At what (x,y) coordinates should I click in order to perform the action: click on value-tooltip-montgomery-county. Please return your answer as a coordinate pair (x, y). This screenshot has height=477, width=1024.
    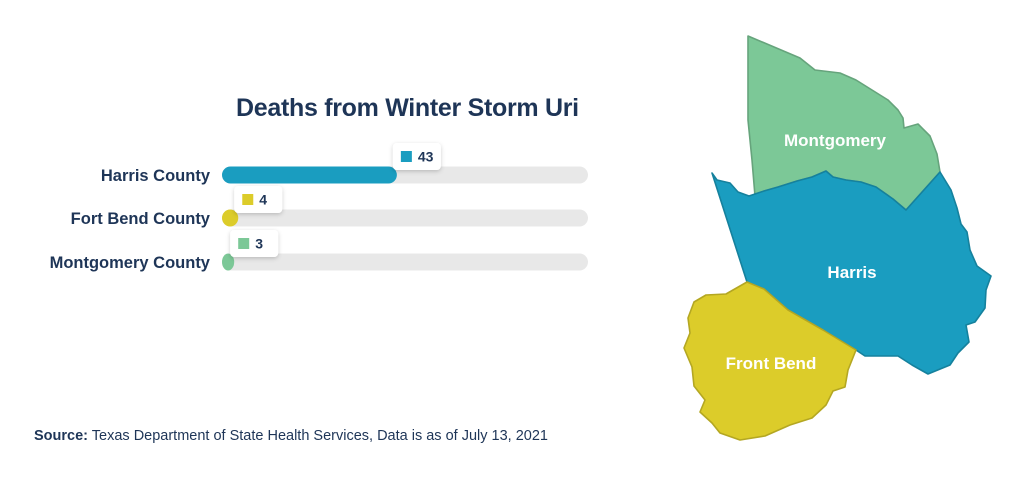
    Looking at the image, I should click on (254, 243).